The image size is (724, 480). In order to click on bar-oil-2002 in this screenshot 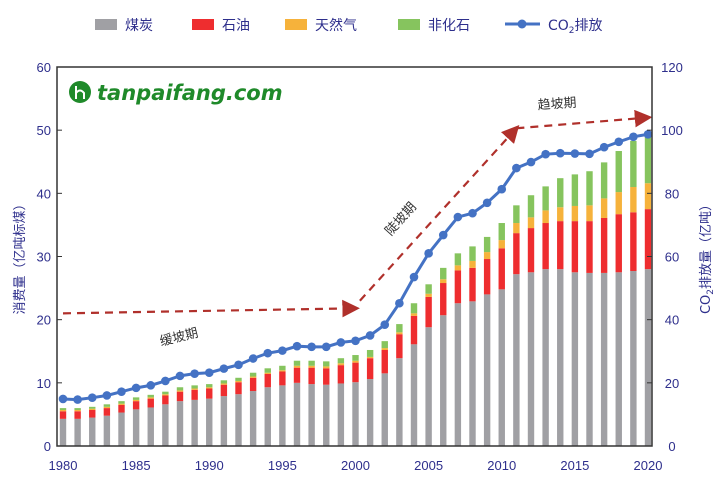, I will do `click(384, 361)`.